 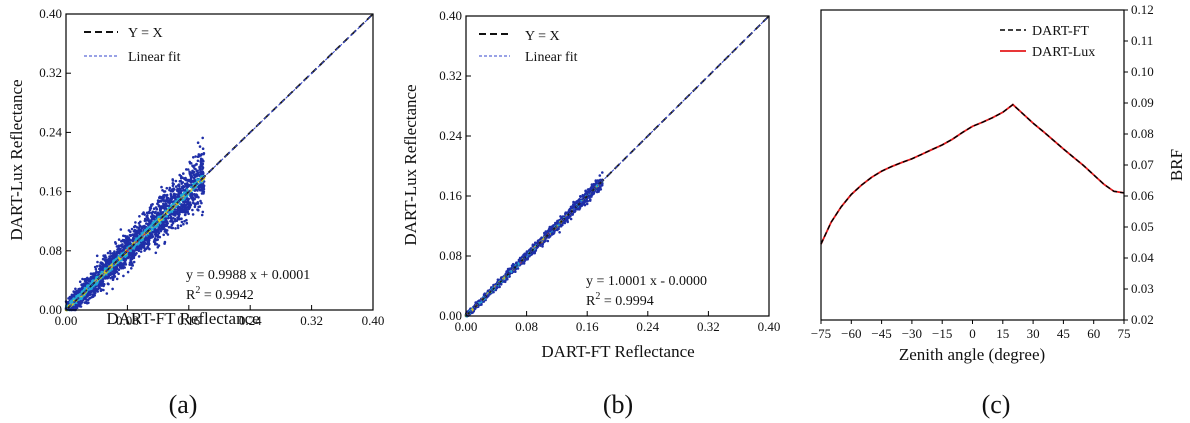 What do you see at coordinates (188, 320) in the screenshot?
I see `x-tick-label: 0.16` at bounding box center [188, 320].